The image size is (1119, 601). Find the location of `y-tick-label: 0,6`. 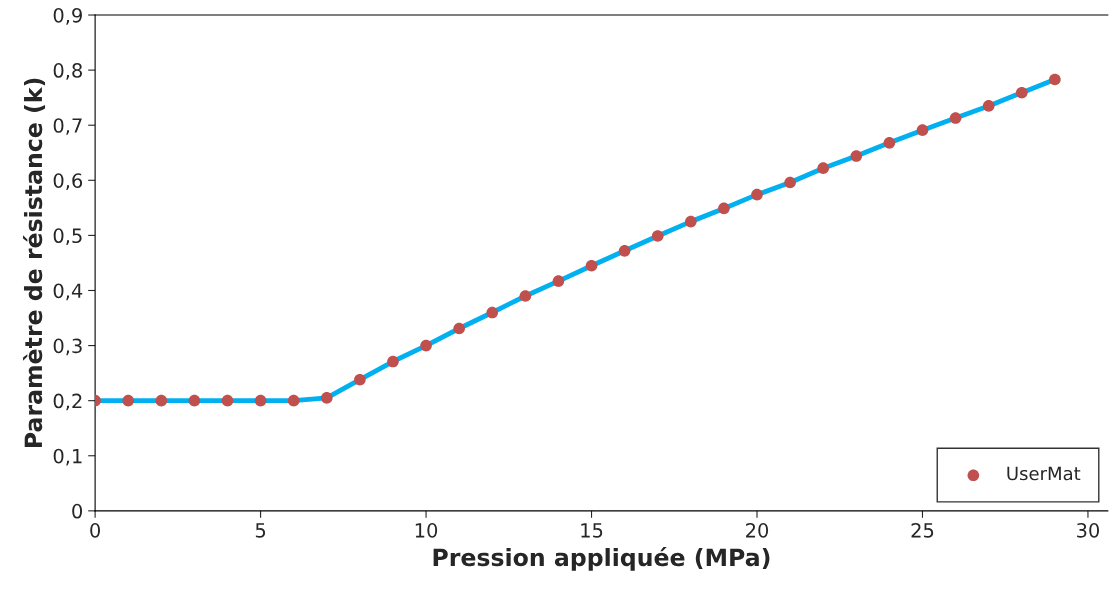

y-tick-label: 0,6 is located at coordinates (68, 181).